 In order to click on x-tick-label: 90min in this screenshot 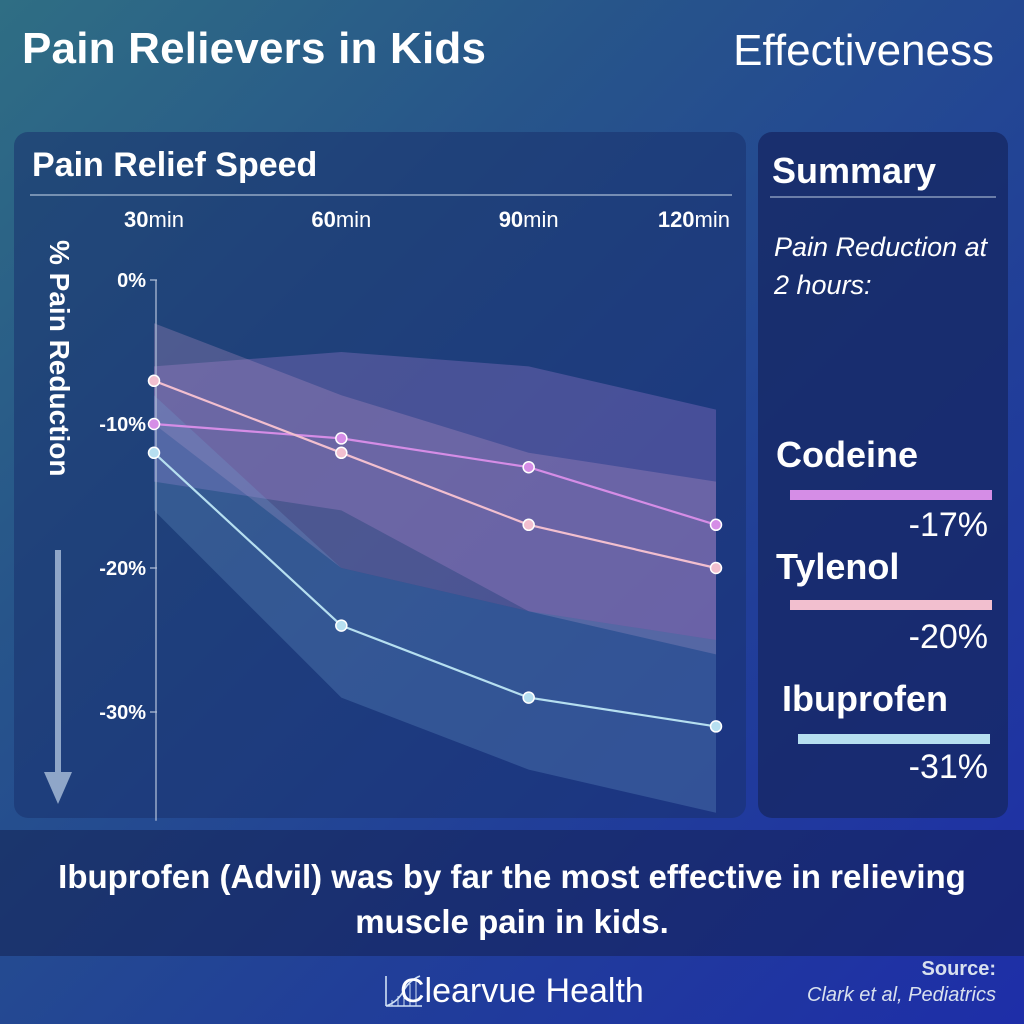, I will do `click(529, 219)`.